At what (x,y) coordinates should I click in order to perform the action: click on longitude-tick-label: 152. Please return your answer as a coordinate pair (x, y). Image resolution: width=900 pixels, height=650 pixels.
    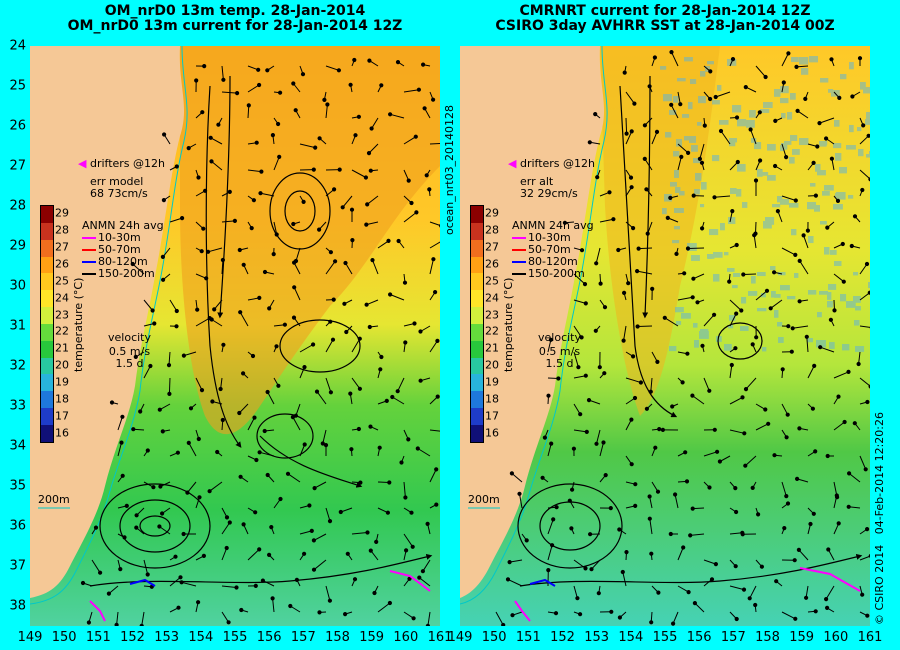
    Looking at the image, I should click on (562, 637).